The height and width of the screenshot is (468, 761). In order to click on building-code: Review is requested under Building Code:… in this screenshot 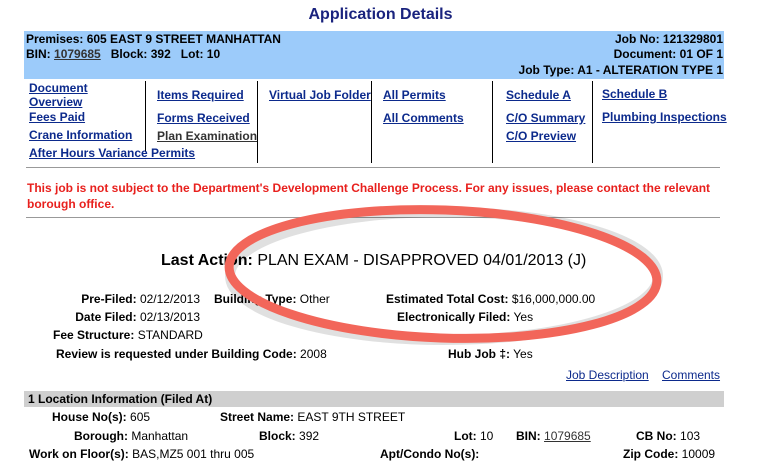, I will do `click(191, 354)`.